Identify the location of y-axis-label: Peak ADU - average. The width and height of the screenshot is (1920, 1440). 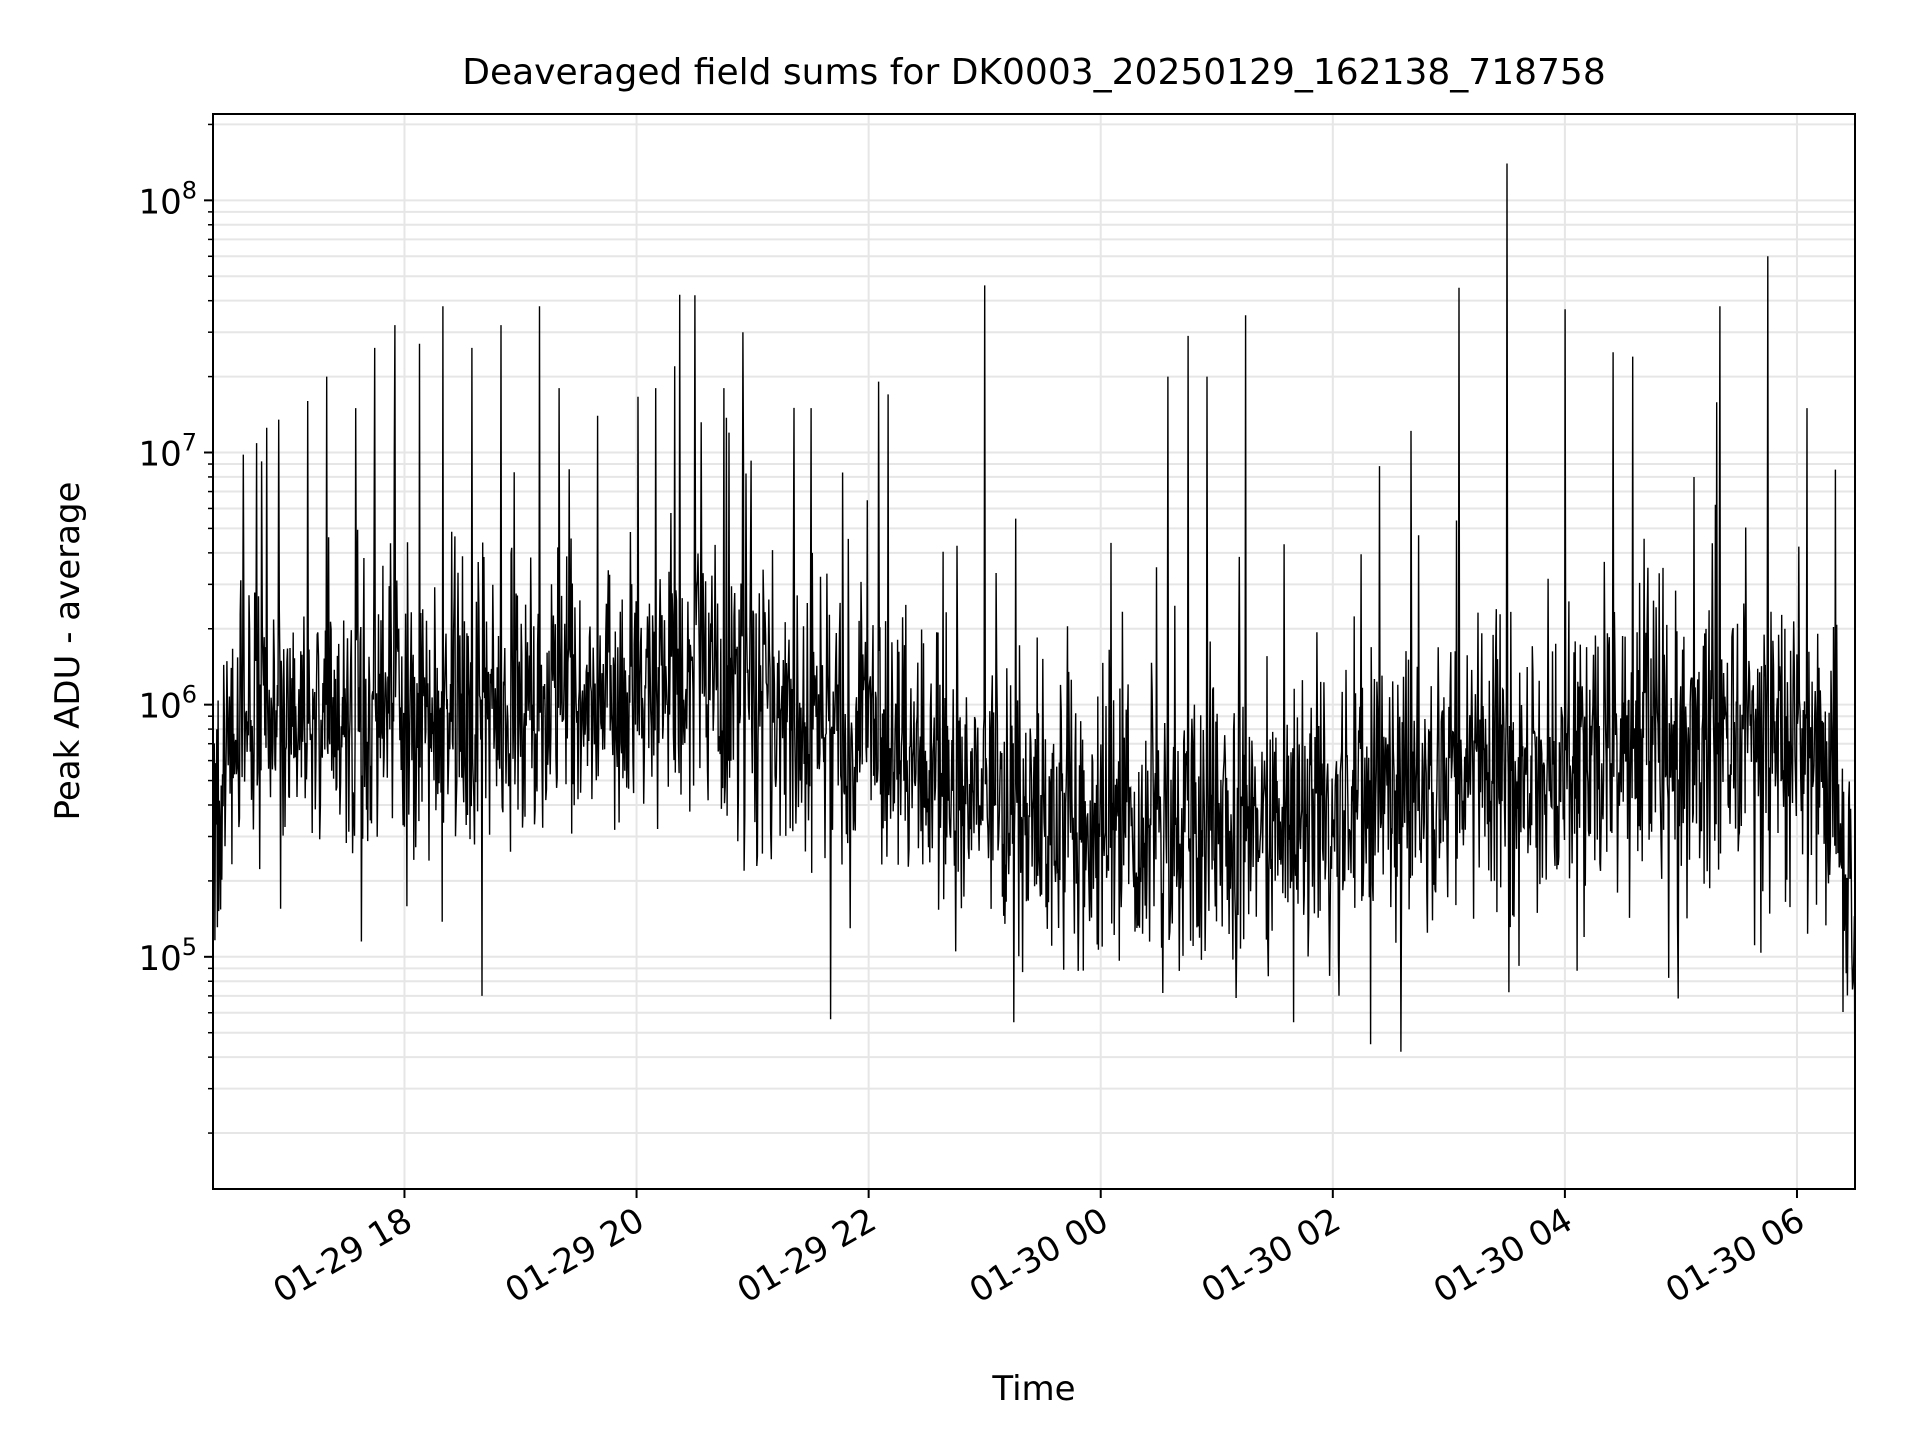
(68, 651).